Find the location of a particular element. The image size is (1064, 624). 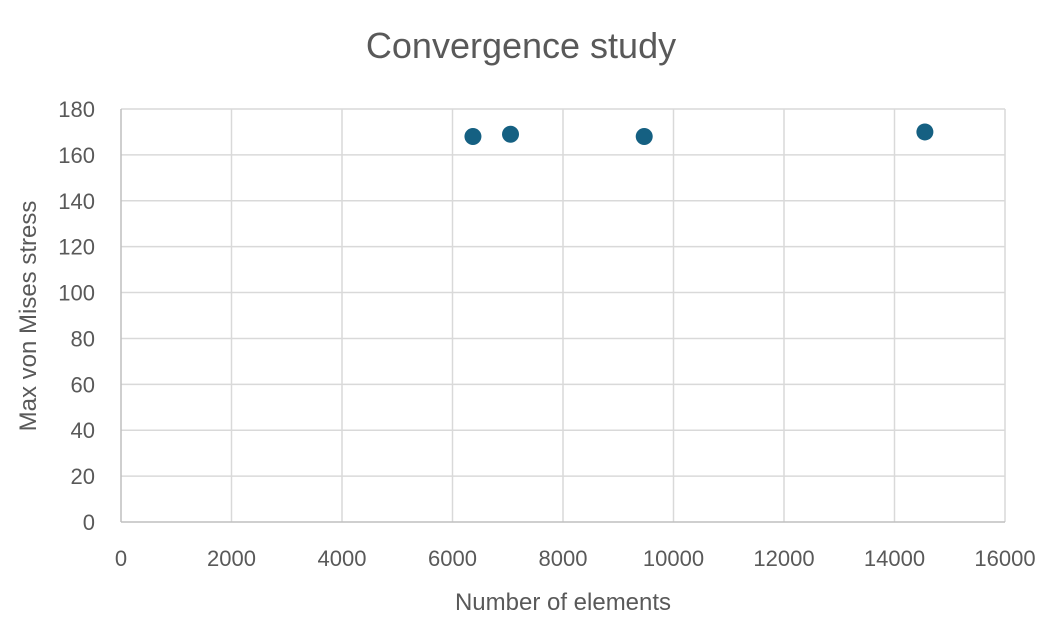

x-tick-label: 0 is located at coordinates (121, 558).